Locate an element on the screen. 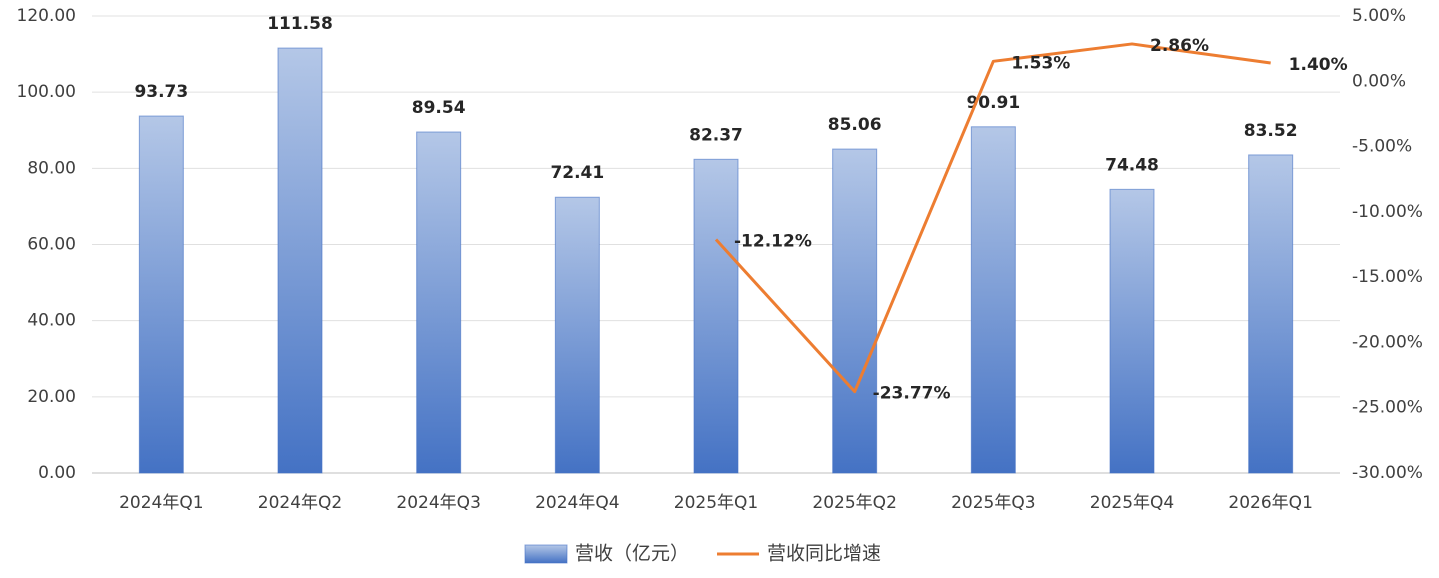  y2-tick-label: -25.00% is located at coordinates (1387, 408).